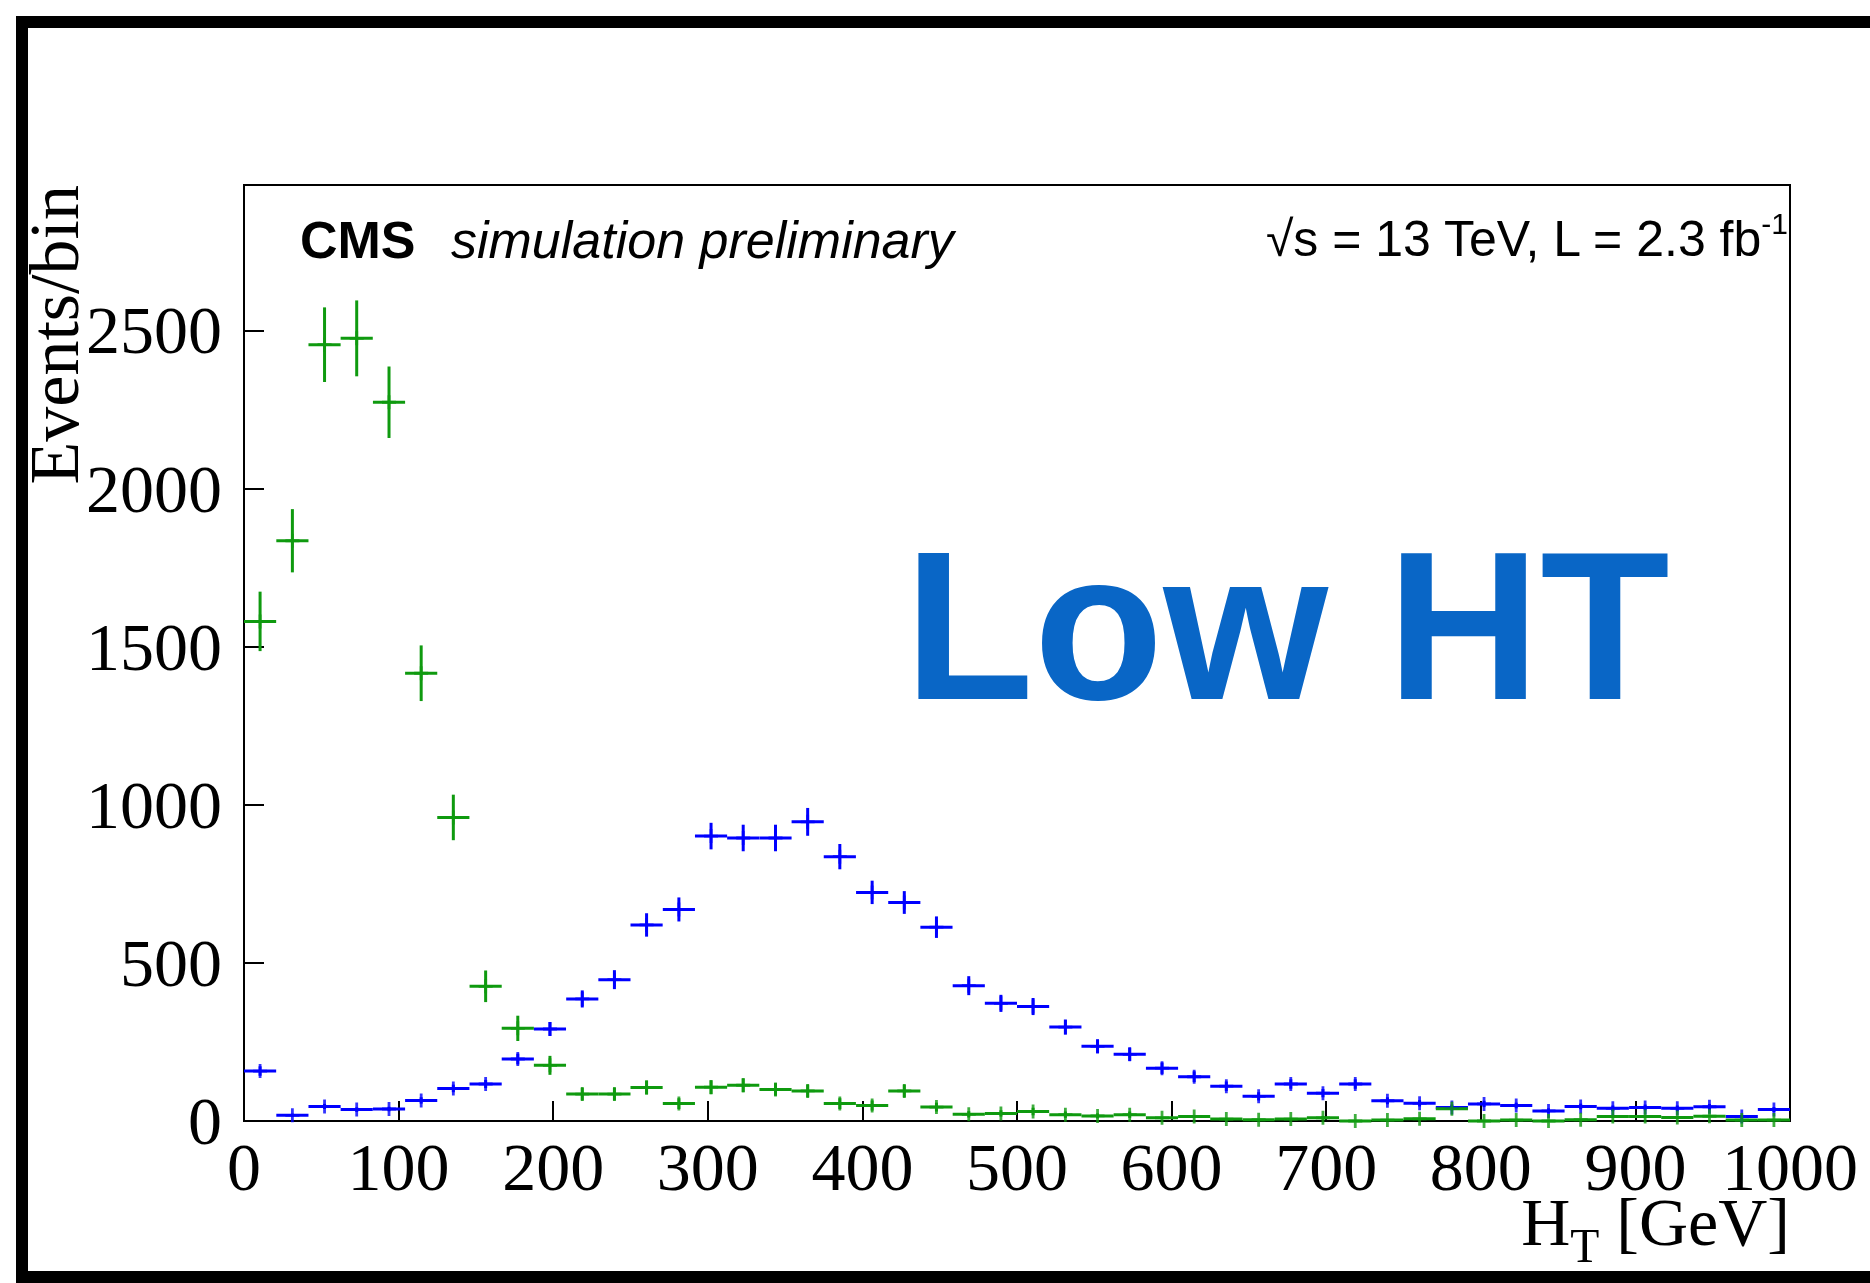 The width and height of the screenshot is (1870, 1283). Describe the element at coordinates (171, 962) in the screenshot. I see `y-tick-label: 500` at that location.